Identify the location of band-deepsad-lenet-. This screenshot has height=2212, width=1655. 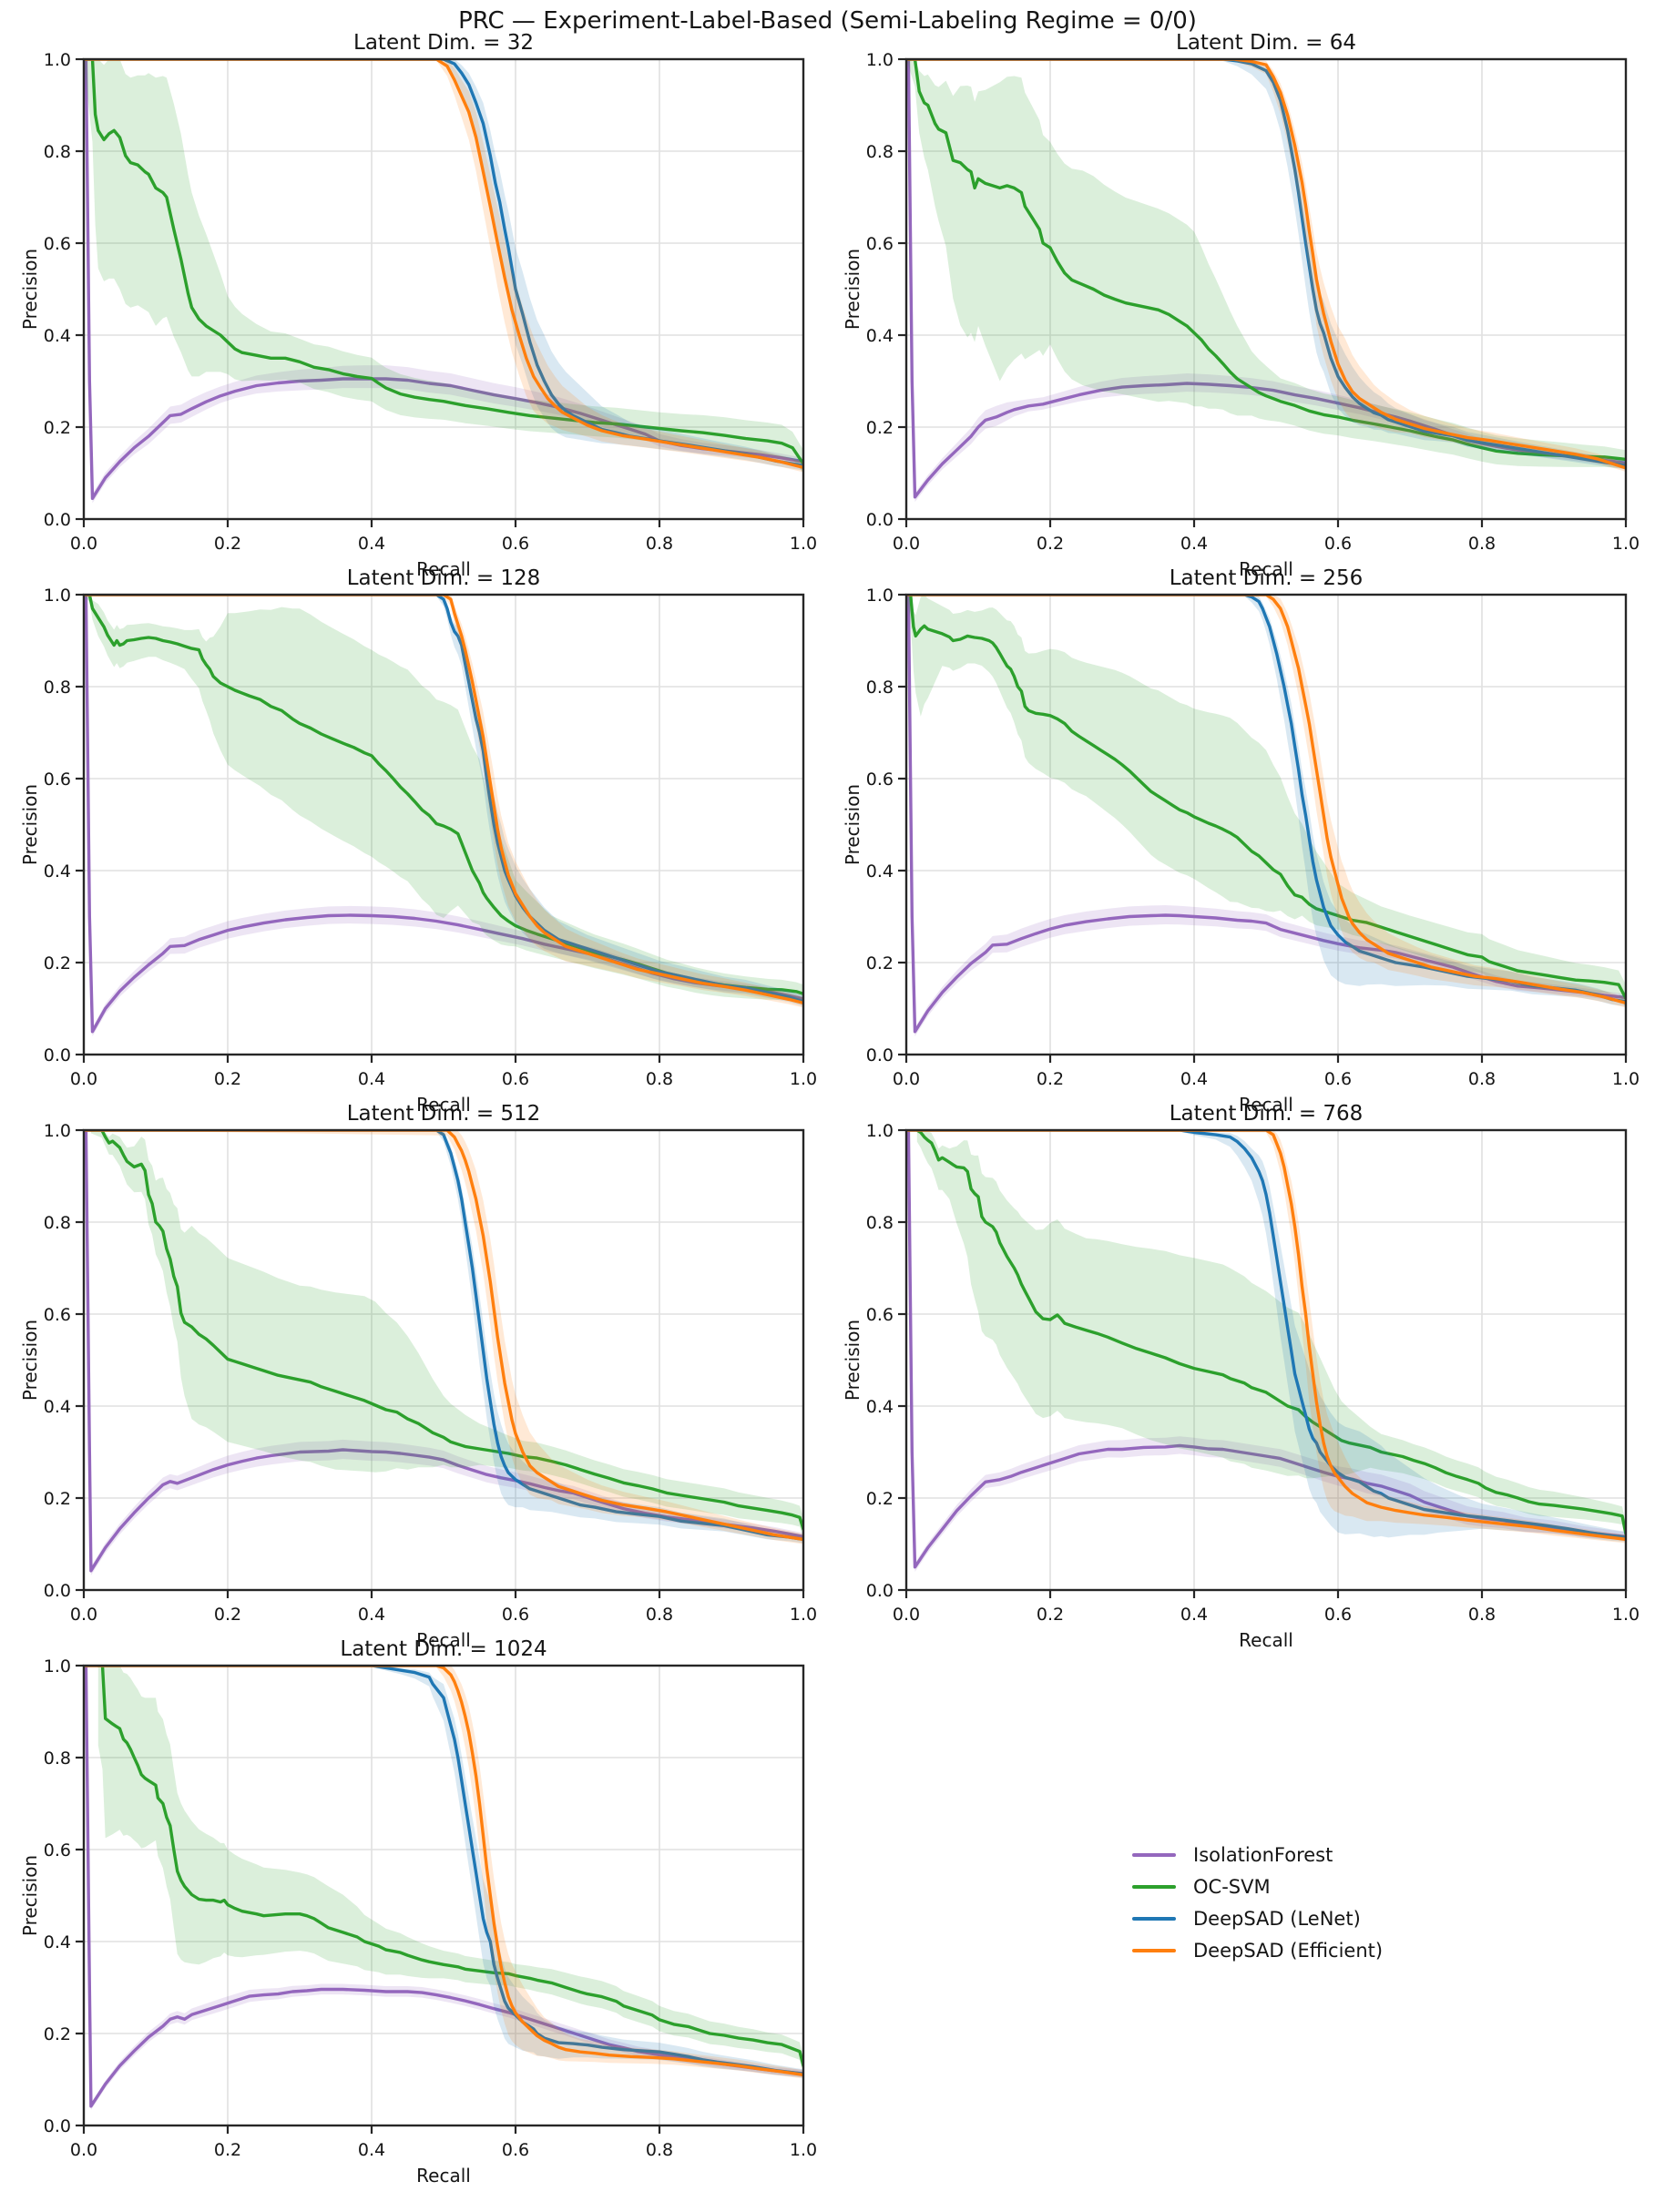
(1266, 1336).